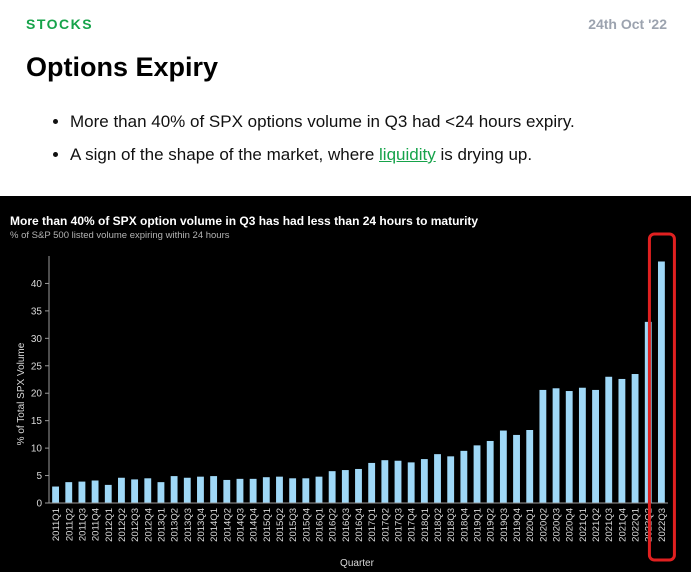 Image resolution: width=691 pixels, height=572 pixels. What do you see at coordinates (293, 525) in the screenshot?
I see `x-tick-label: 2015Q3` at bounding box center [293, 525].